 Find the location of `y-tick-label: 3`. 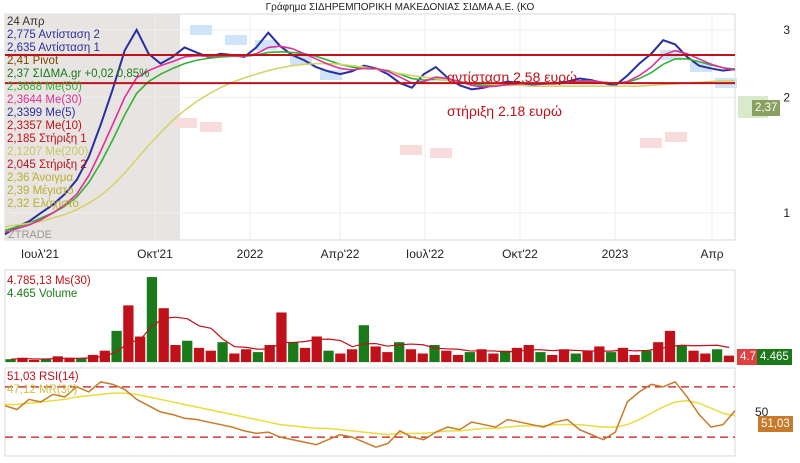

y-tick-label: 3 is located at coordinates (786, 30).